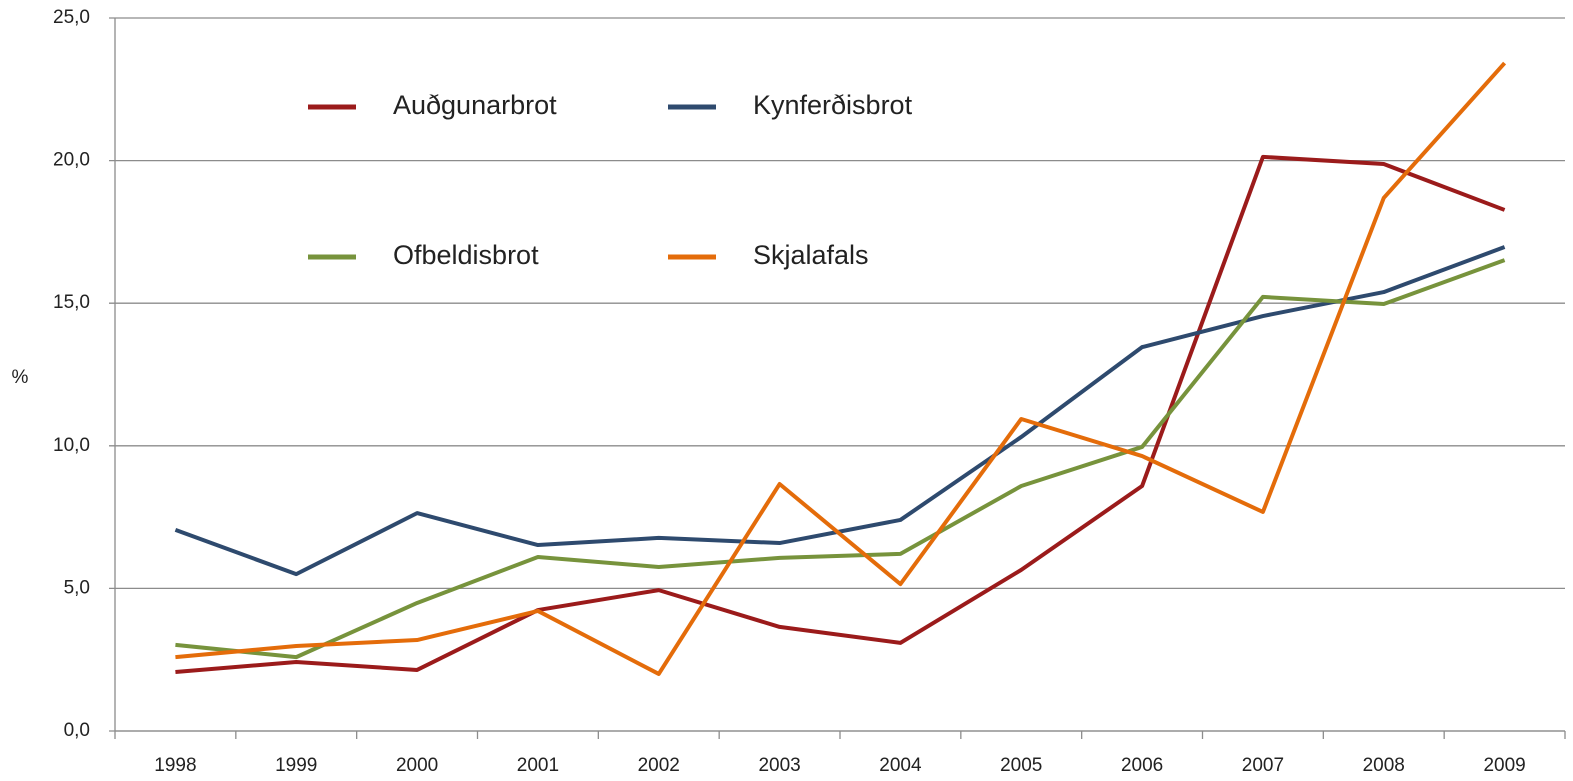  What do you see at coordinates (466, 255) in the screenshot?
I see `legend-label: Ofbeldisbrot` at bounding box center [466, 255].